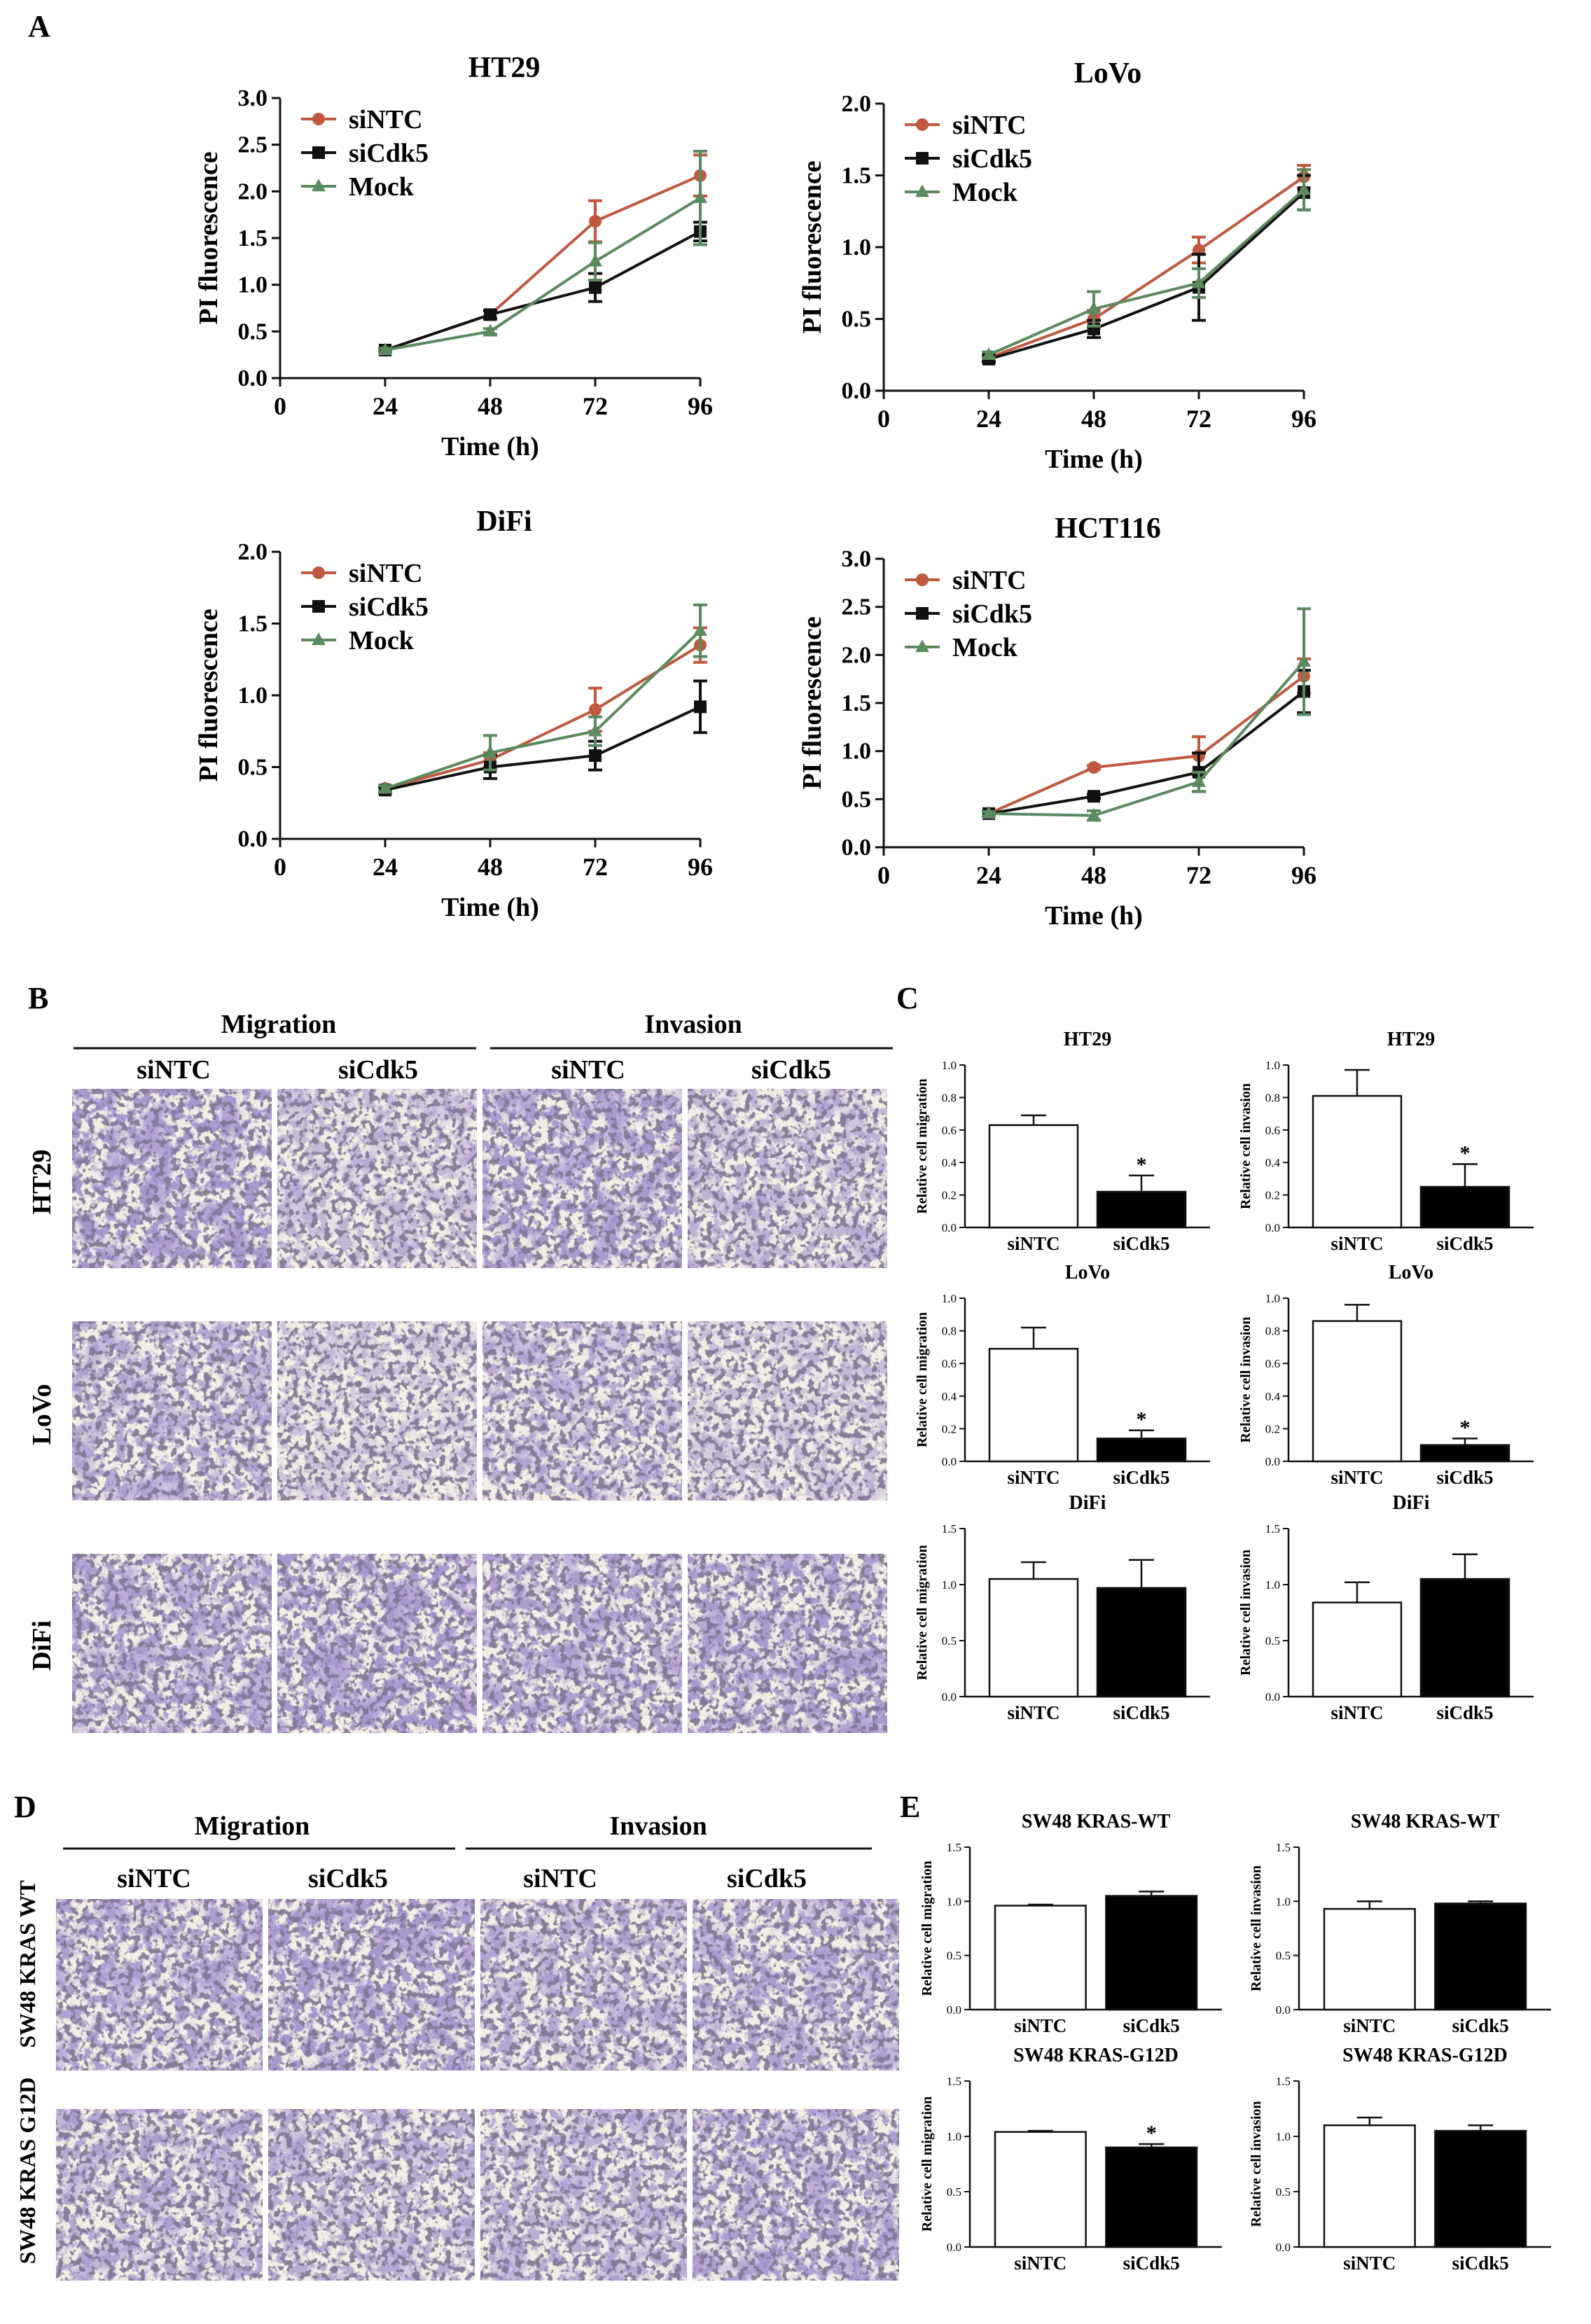 The height and width of the screenshot is (2324, 1591). What do you see at coordinates (385, 867) in the screenshot?
I see `x-tick-label: 24` at bounding box center [385, 867].